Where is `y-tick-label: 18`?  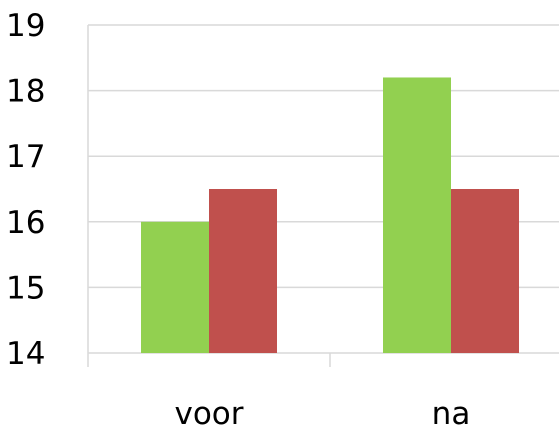 y-tick-label: 18 is located at coordinates (25, 92).